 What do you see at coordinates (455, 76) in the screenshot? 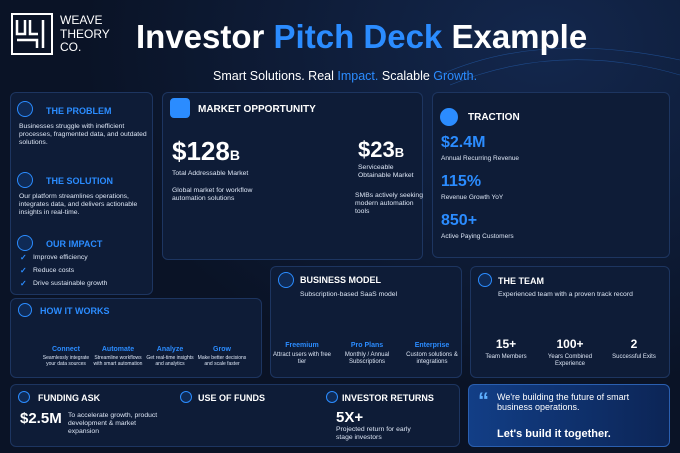
I see `tagline-highlight: Growth.` at bounding box center [455, 76].